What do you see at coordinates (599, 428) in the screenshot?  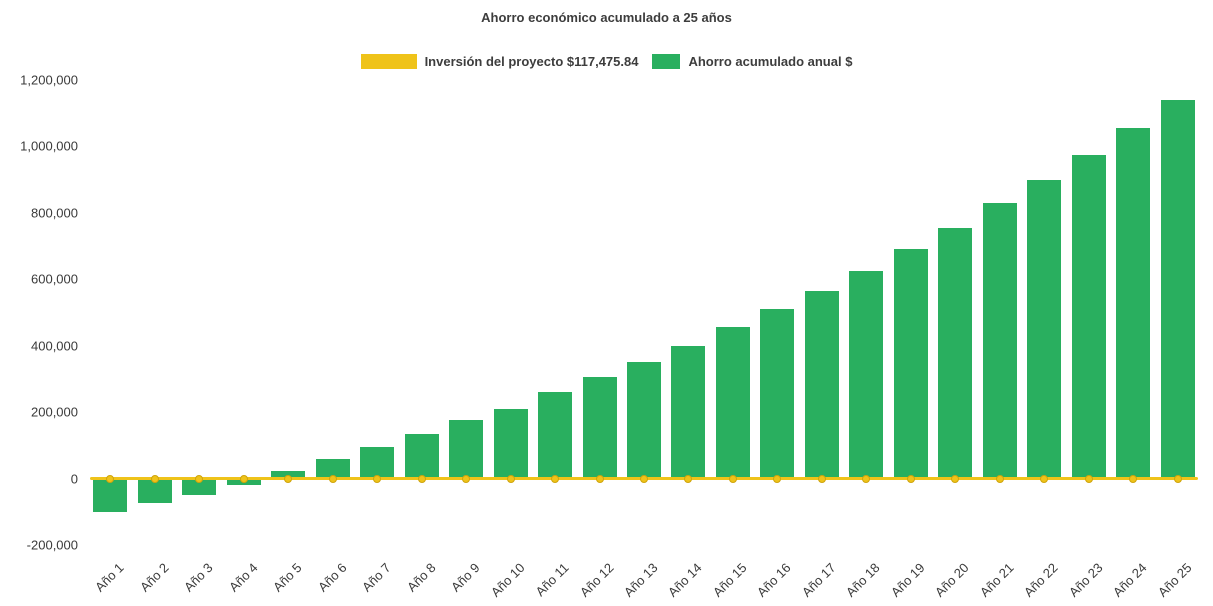 I see `bar-año-12` at bounding box center [599, 428].